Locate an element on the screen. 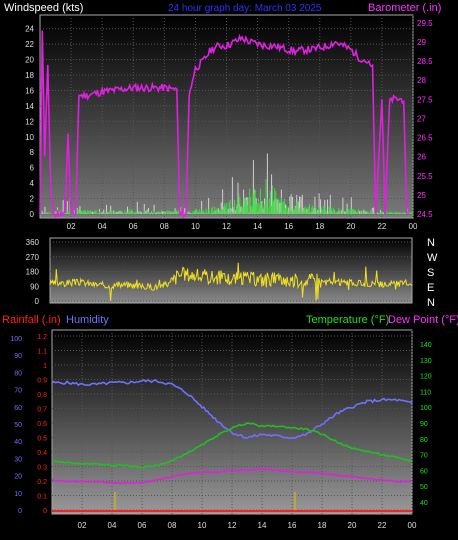 The width and height of the screenshot is (458, 540). temperature-right-tick: 120 is located at coordinates (426, 377).